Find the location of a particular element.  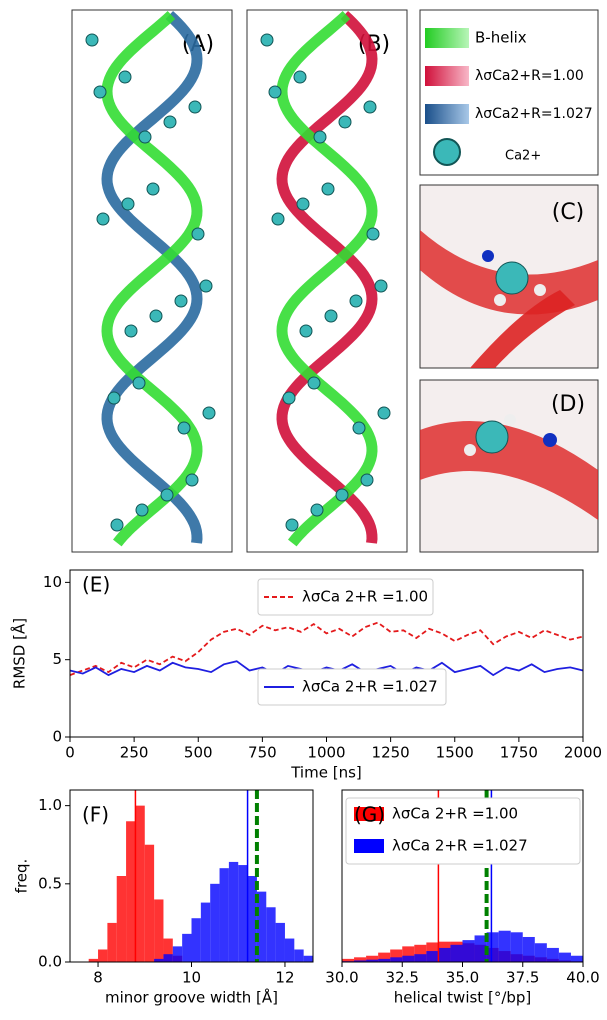

y-tick-label: 0 is located at coordinates (57, 737).